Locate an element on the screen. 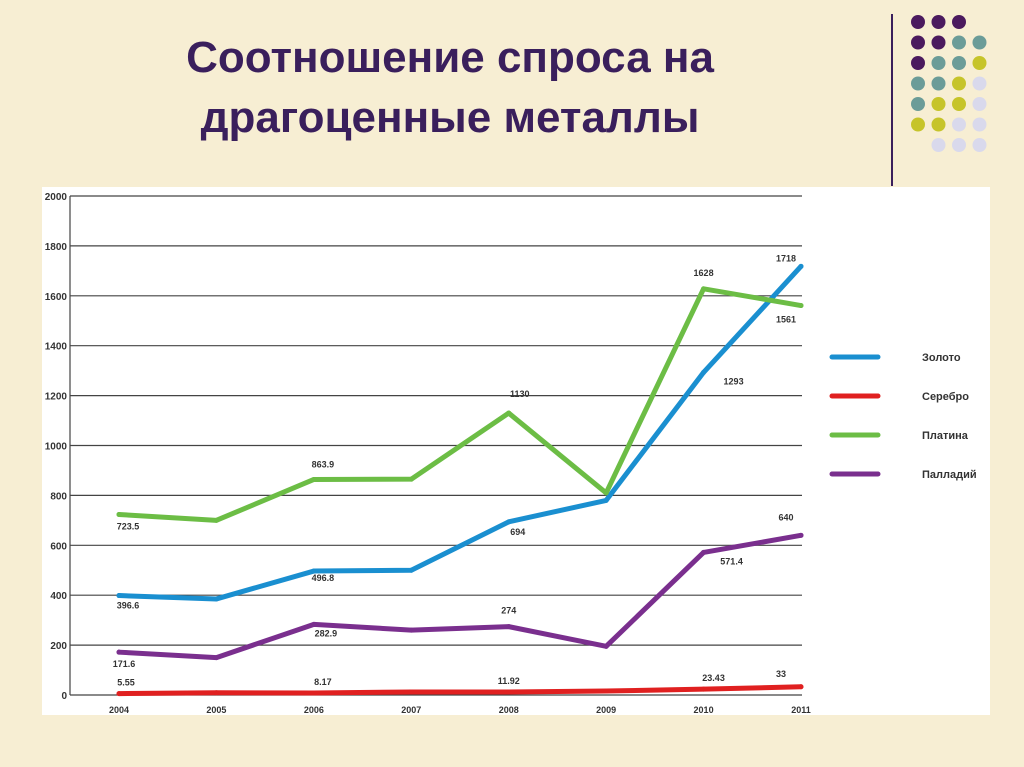 This screenshot has width=1024, height=767. x-tick-label: 2004 is located at coordinates (119, 710).